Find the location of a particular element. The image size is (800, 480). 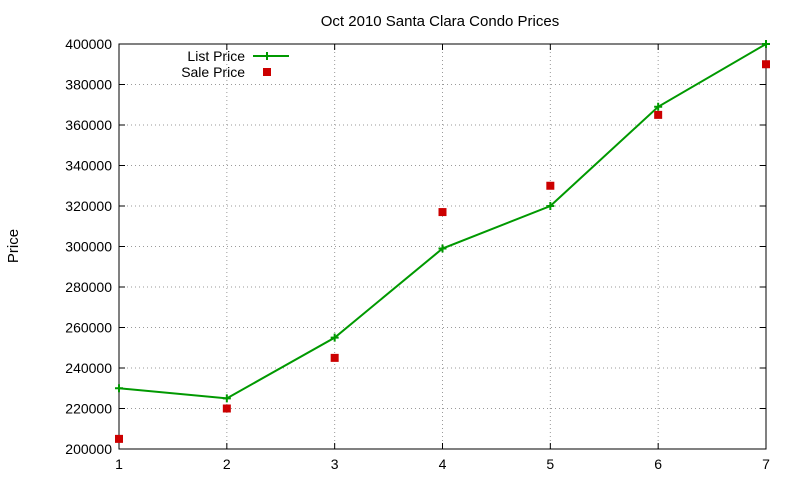

x-tick-label: 7 is located at coordinates (766, 464).